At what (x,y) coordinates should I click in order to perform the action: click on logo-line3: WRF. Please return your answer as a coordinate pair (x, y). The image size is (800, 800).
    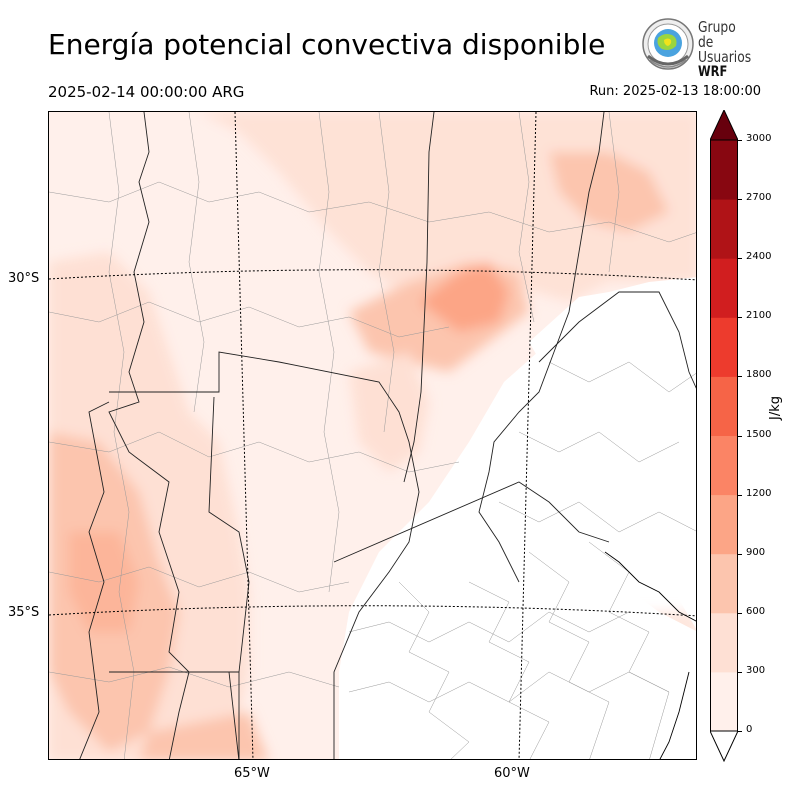
    Looking at the image, I should click on (713, 72).